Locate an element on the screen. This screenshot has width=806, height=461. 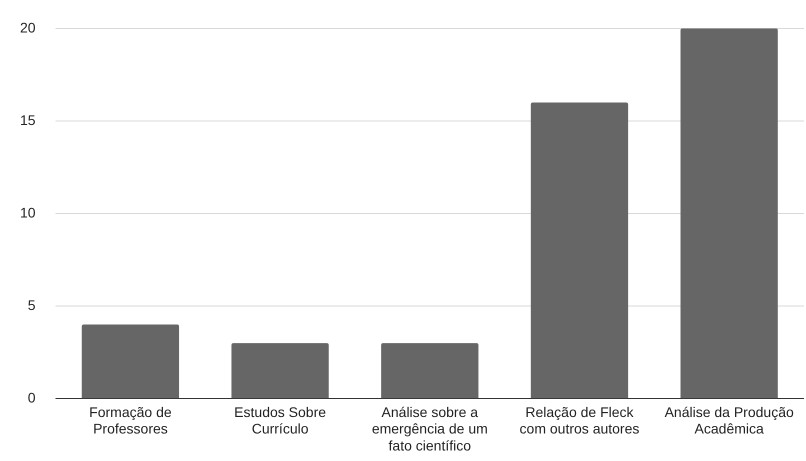
x-tick-label: Análise sobre a emergência de um fato científico is located at coordinates (430, 429).